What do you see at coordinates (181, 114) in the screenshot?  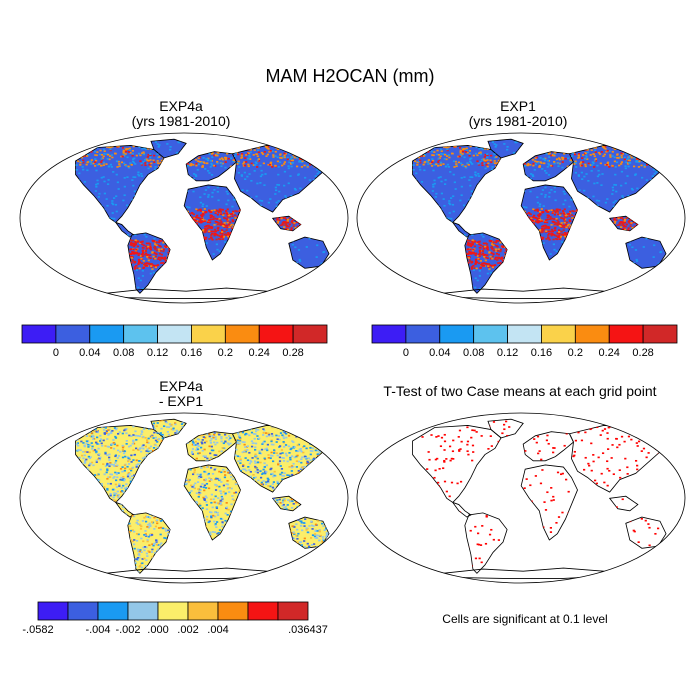 I see `panel-title-exp4a: EXP4a (yrs 1981-2010)` at bounding box center [181, 114].